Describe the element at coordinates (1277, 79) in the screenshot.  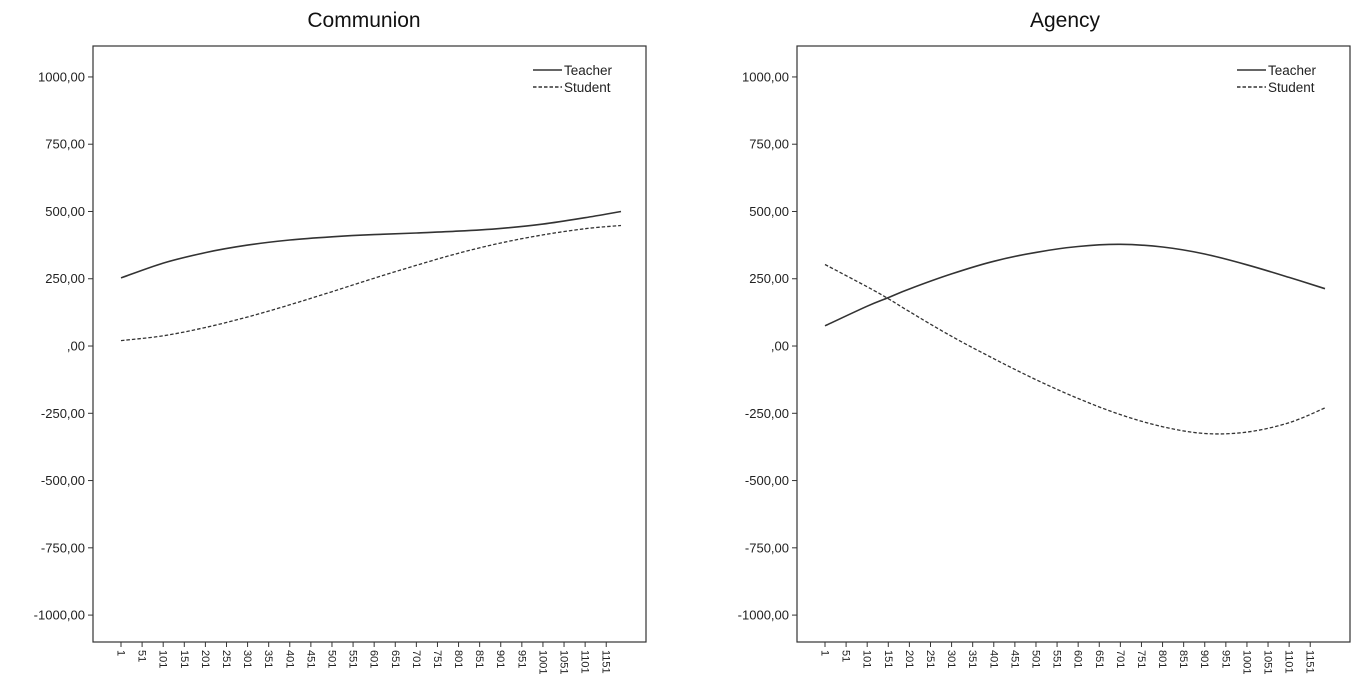
I see `agency-legend: Teacher Student` at that location.